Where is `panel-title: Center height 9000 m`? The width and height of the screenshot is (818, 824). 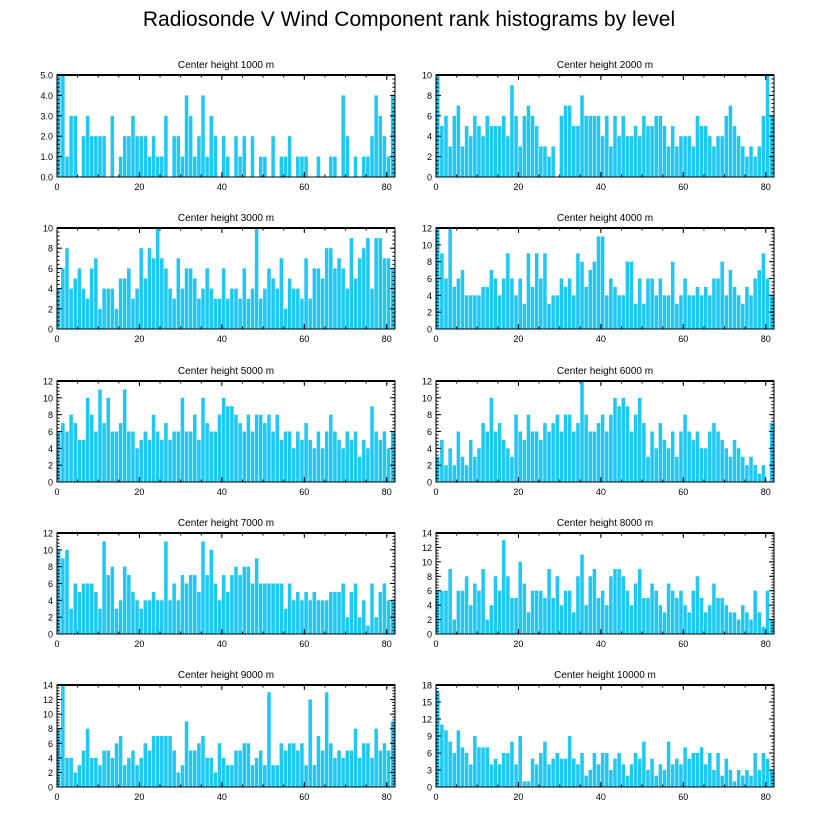
panel-title: Center height 9000 m is located at coordinates (226, 675).